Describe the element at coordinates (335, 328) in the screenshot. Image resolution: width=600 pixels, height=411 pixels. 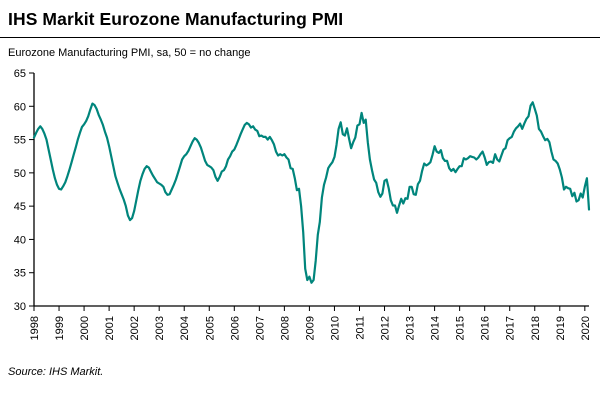
I see `x-axis-label: 2010` at that location.